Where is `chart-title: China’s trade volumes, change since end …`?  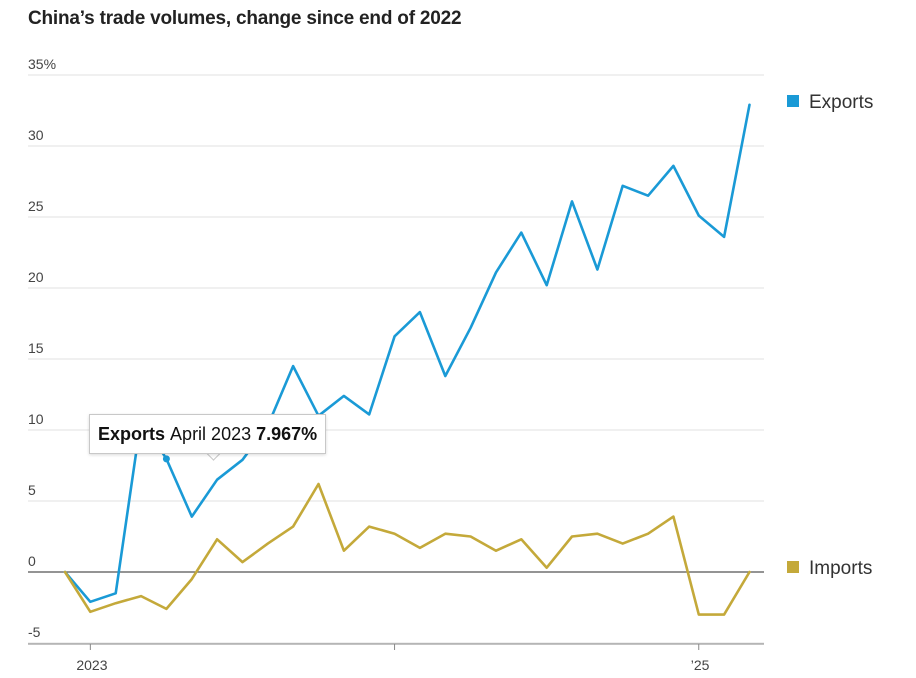
chart-title: China’s trade volumes, change since end … is located at coordinates (245, 18).